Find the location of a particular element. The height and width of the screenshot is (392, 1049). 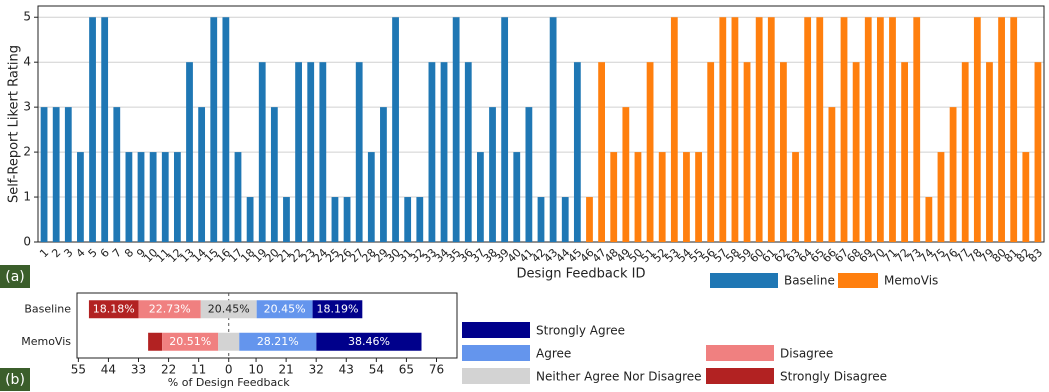

value-label: 20.51% is located at coordinates (190, 341).